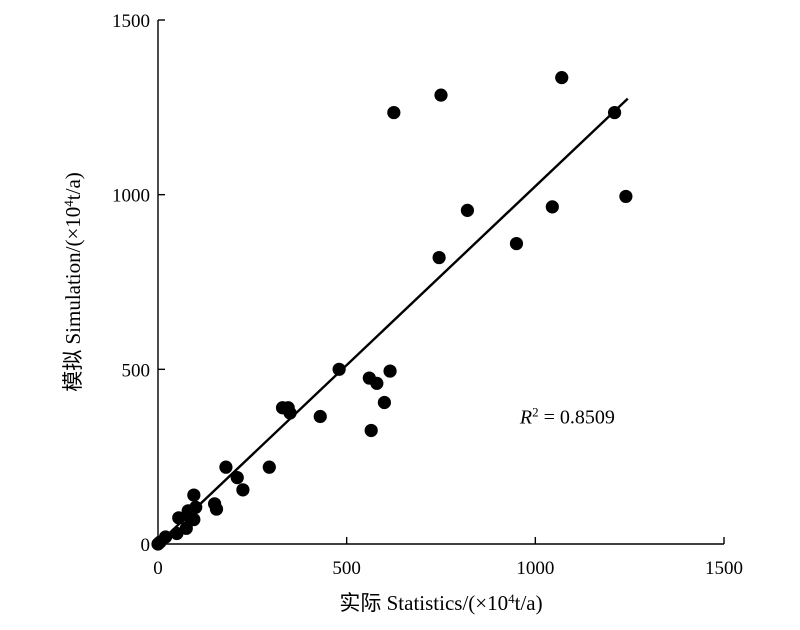 Image resolution: width=800 pixels, height=630 pixels. Describe the element at coordinates (724, 568) in the screenshot. I see `x-tick-label: 1500` at that location.